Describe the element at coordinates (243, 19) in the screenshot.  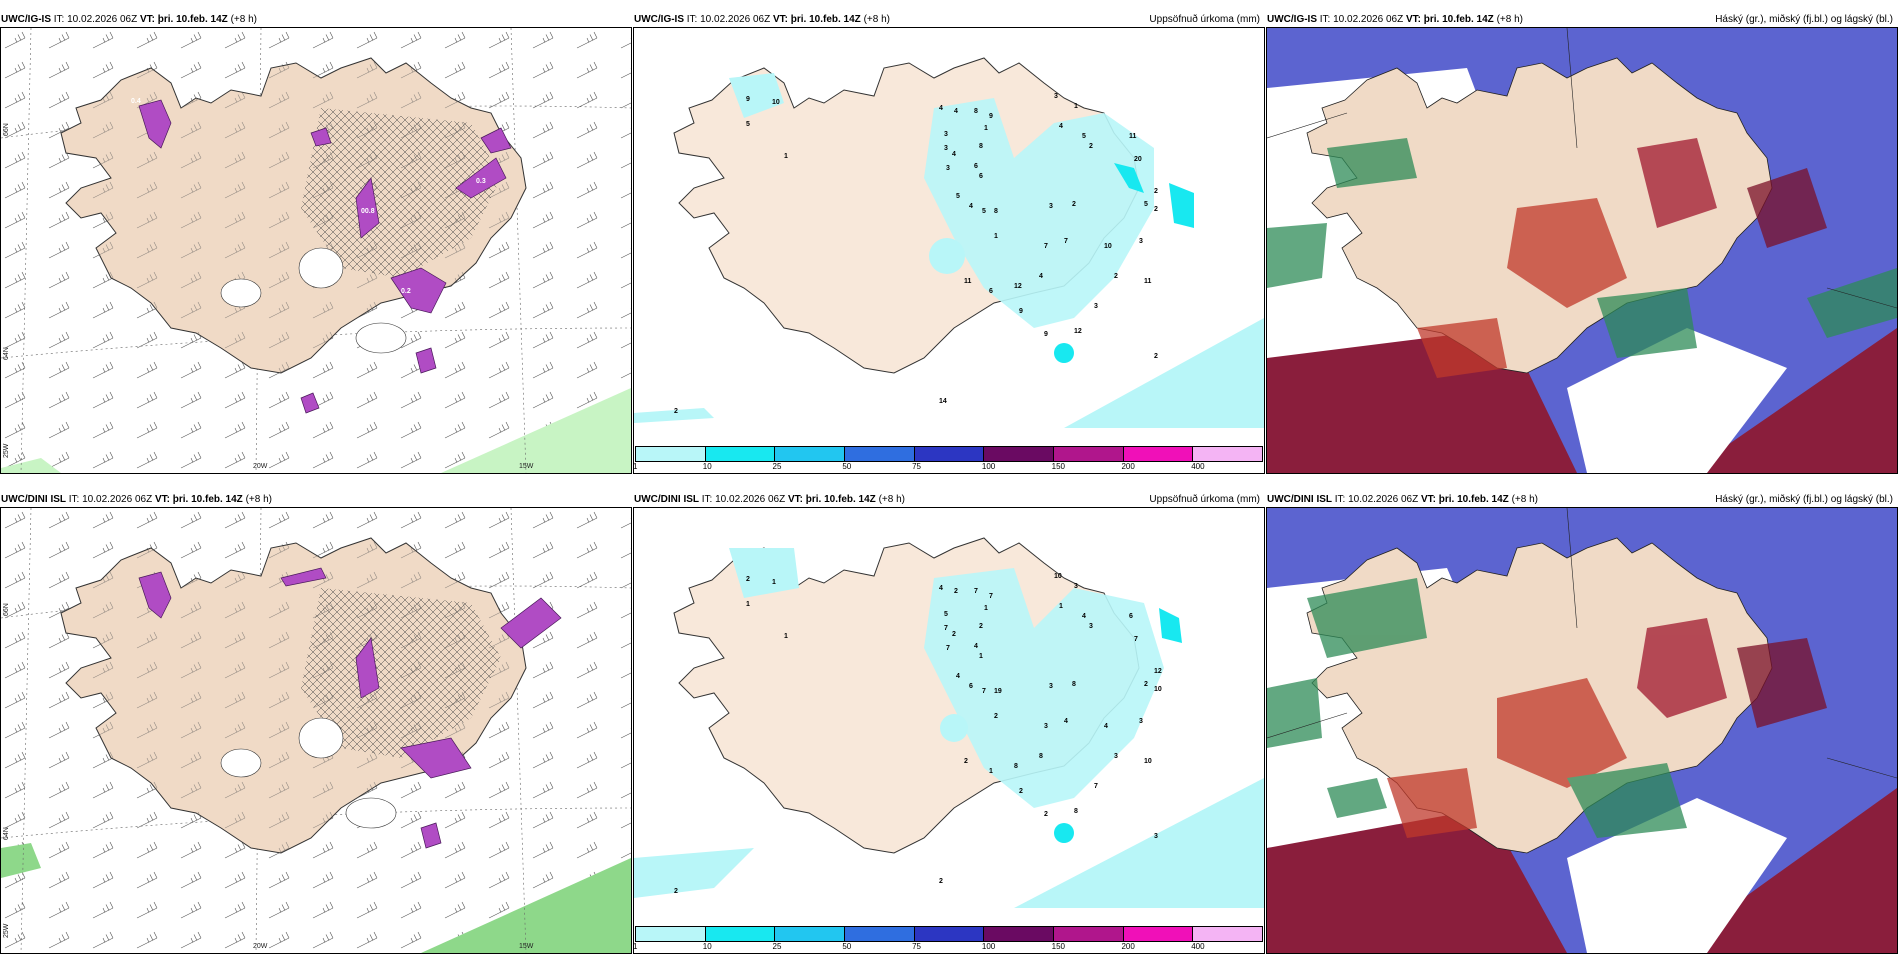
I see `lead-time: (+8 h)` at that location.